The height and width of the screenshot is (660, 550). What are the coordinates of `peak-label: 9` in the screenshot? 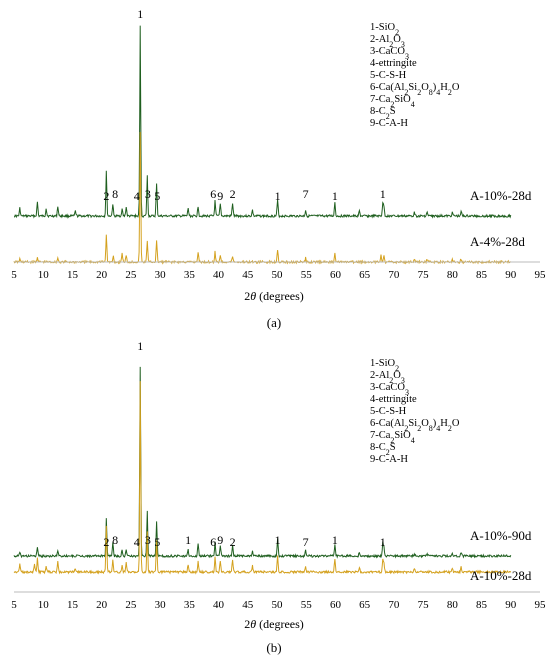 It's located at (220, 196).